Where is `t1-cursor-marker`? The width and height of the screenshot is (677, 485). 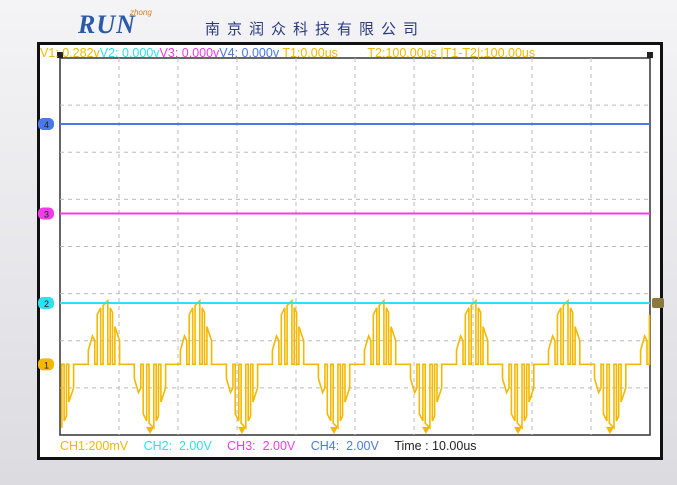 t1-cursor-marker is located at coordinates (60, 55).